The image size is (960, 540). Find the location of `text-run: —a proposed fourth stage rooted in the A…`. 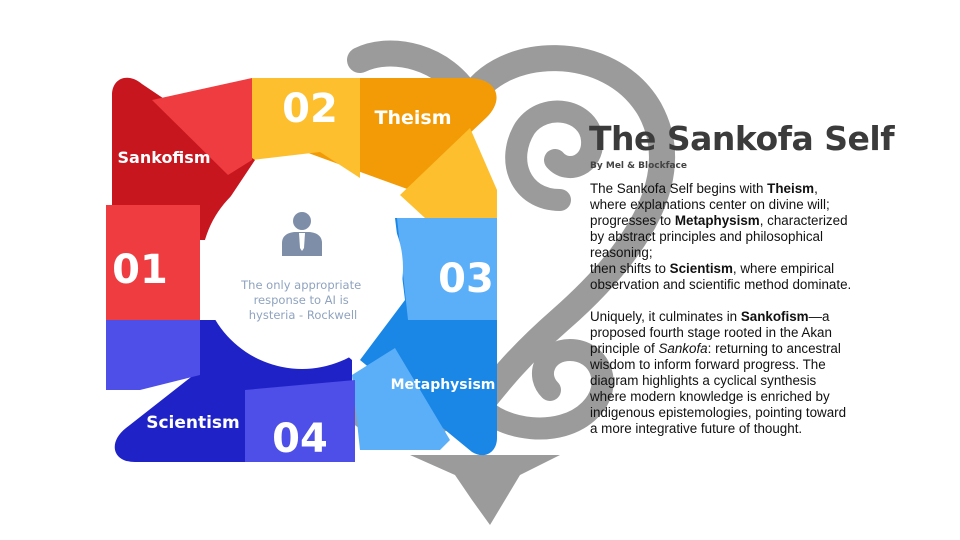

text-run: —a proposed fourth stage rooted in the A… is located at coordinates (711, 332).